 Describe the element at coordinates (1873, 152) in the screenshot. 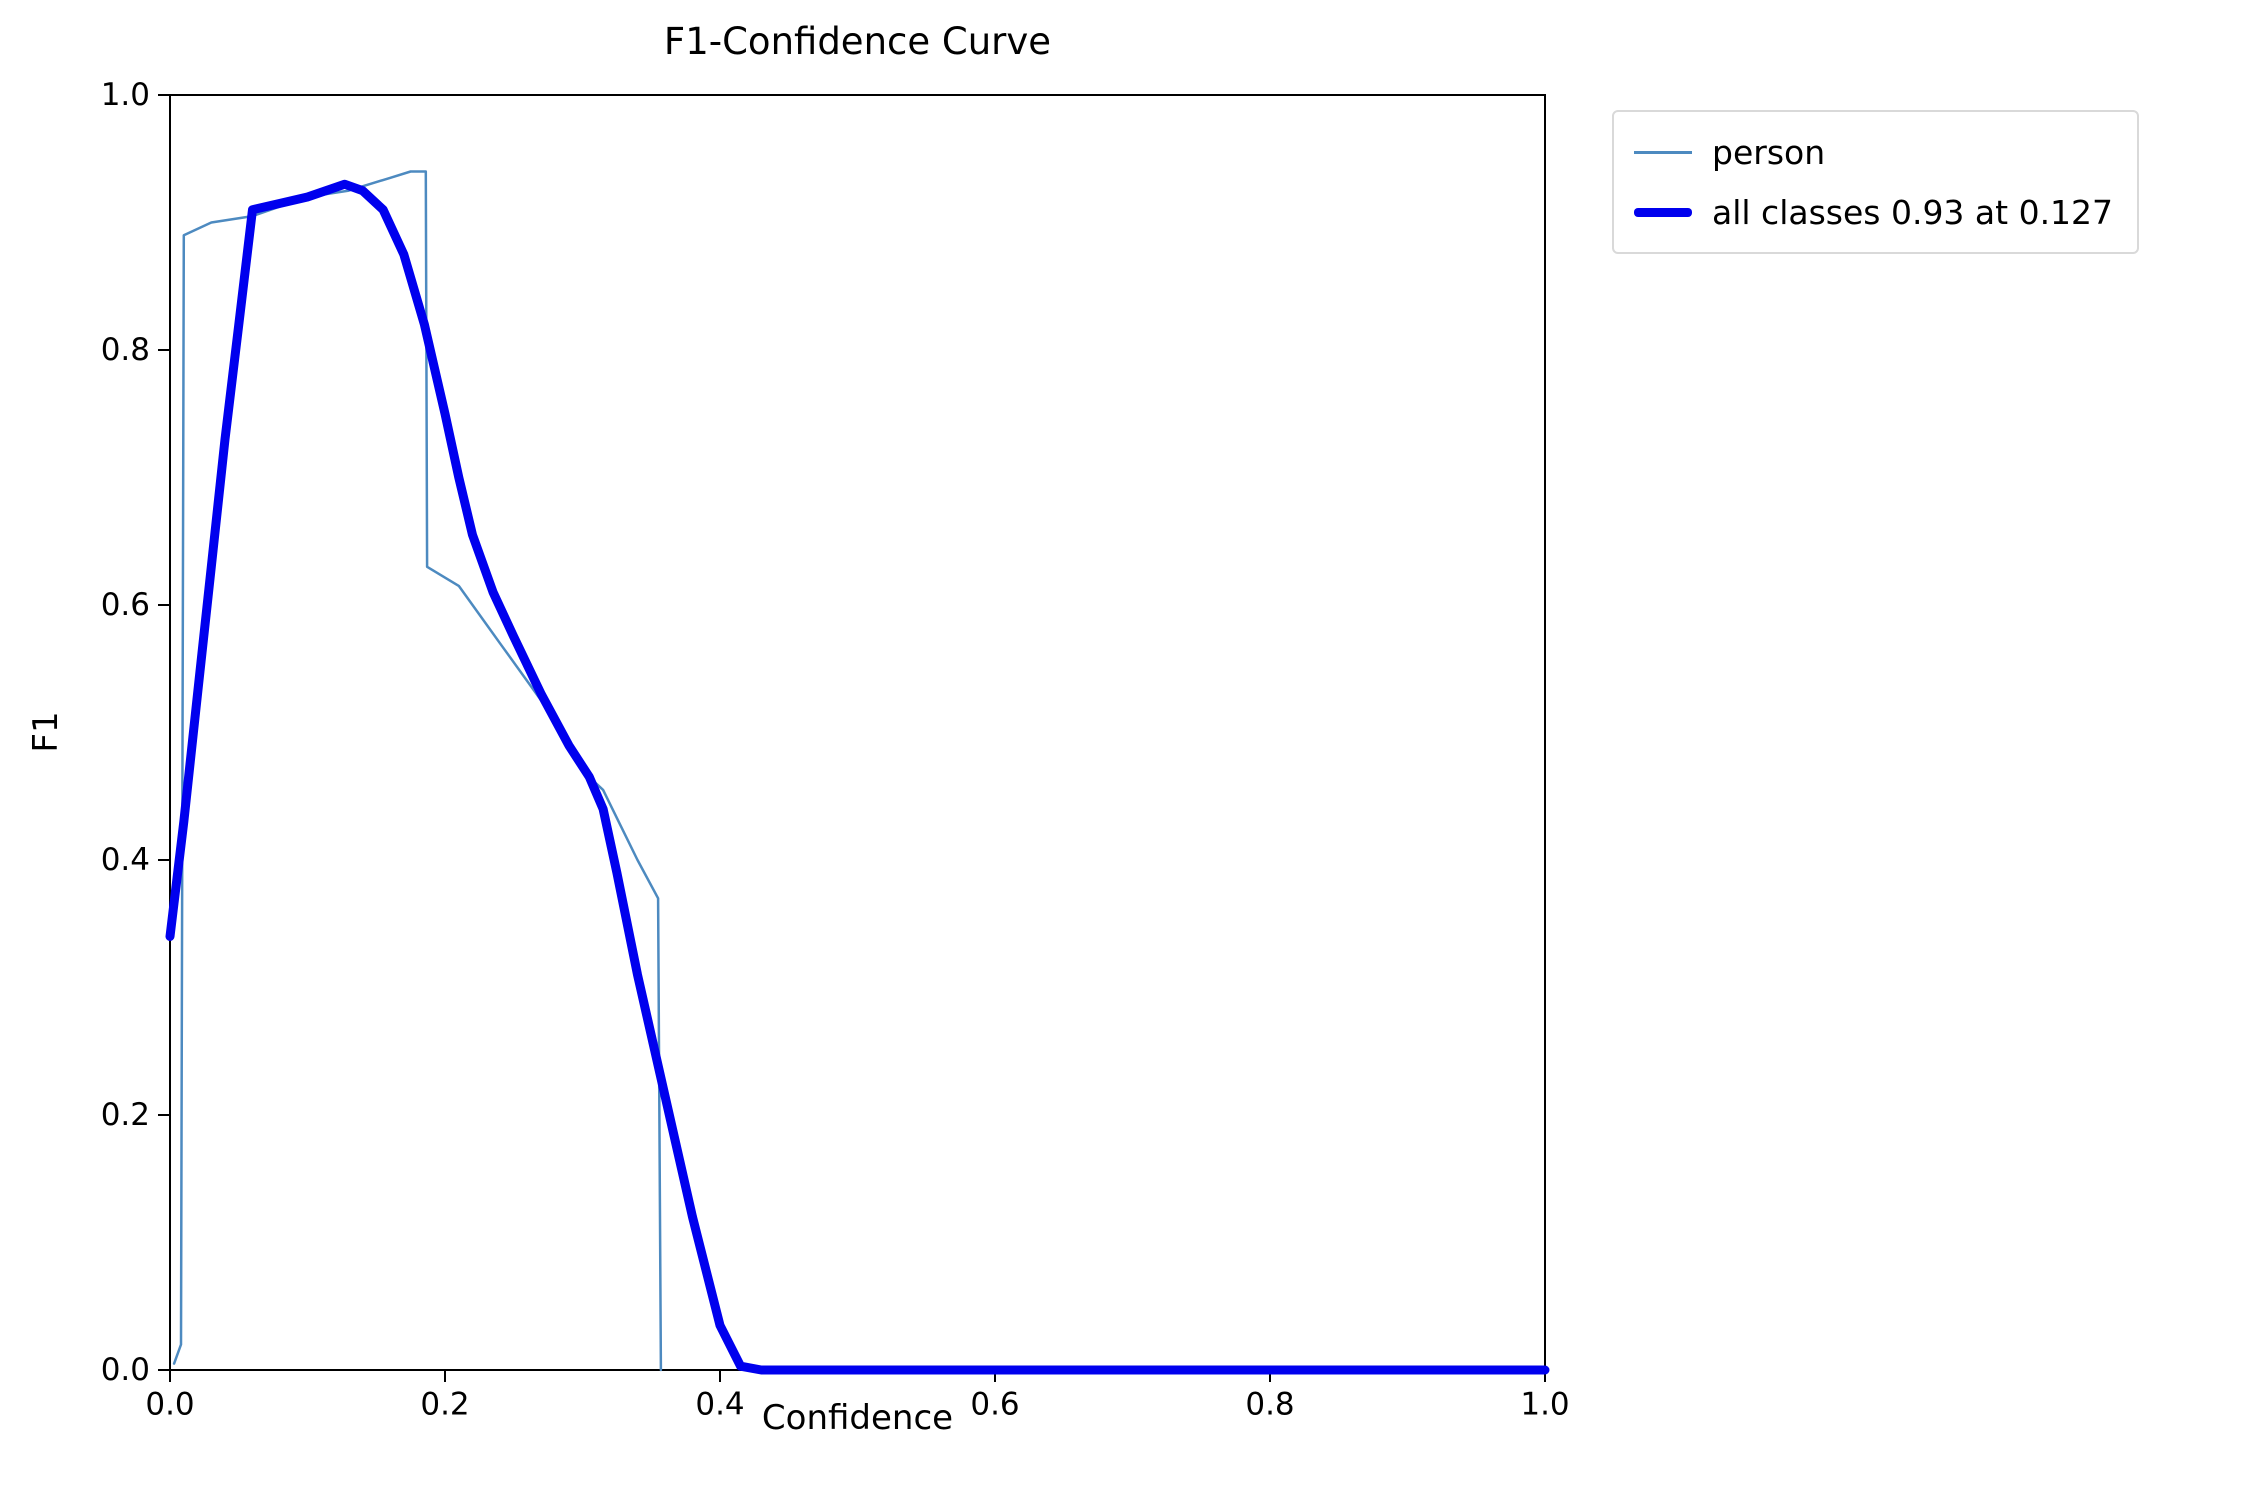

I see `legend-item-person: person` at that location.